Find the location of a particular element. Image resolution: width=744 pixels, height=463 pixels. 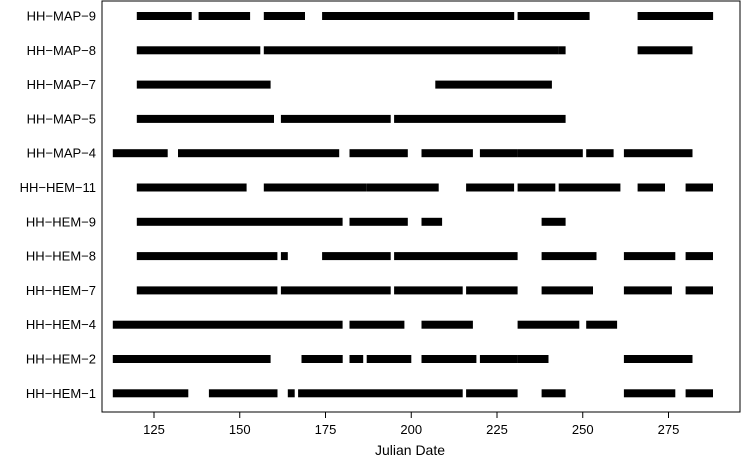

row-label: HH−MAP−8 is located at coordinates (61, 50).